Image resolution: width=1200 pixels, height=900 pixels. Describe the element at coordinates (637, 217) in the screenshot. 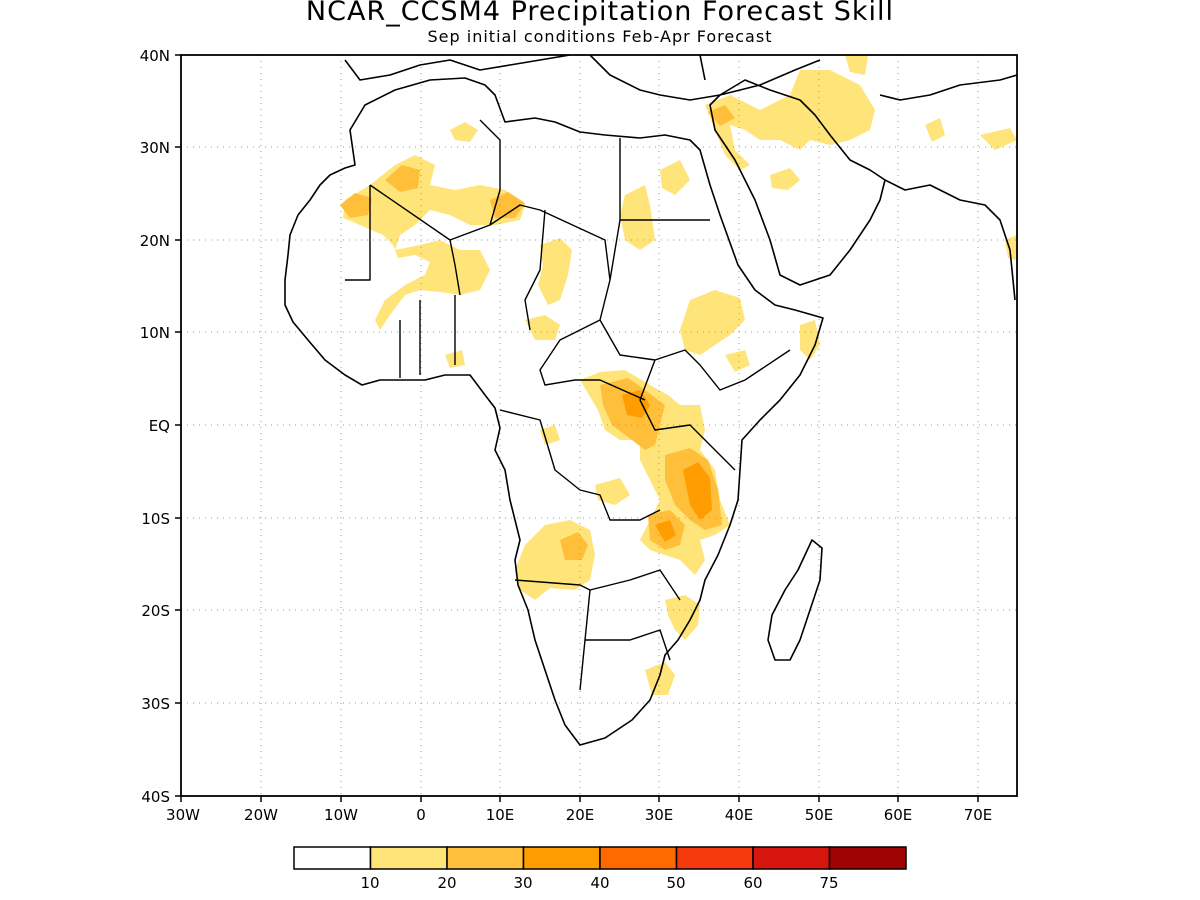

I see `skill-region-sudan` at that location.